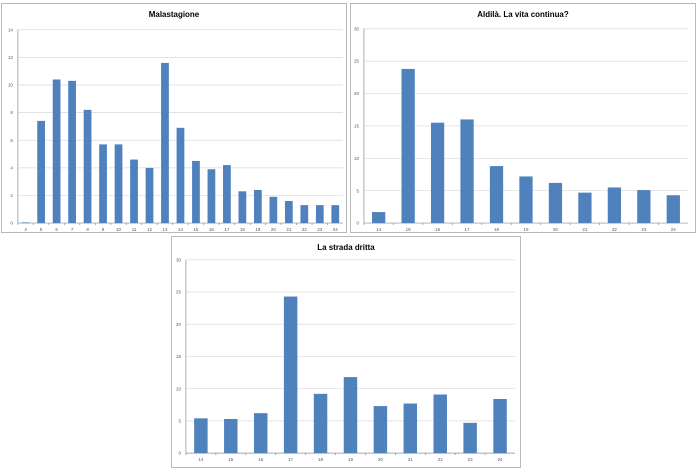 This screenshot has width=699, height=472. I want to click on x-tick-label: 5, so click(41, 229).